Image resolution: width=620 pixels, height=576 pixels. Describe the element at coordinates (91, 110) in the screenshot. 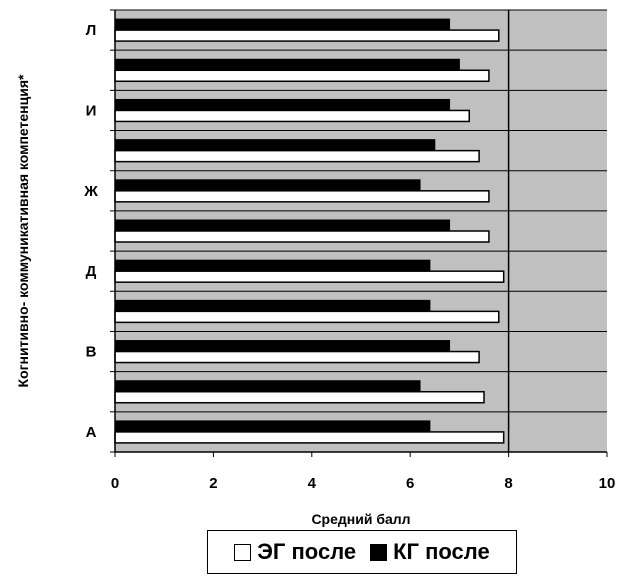

I see `y-tick-label: И` at that location.